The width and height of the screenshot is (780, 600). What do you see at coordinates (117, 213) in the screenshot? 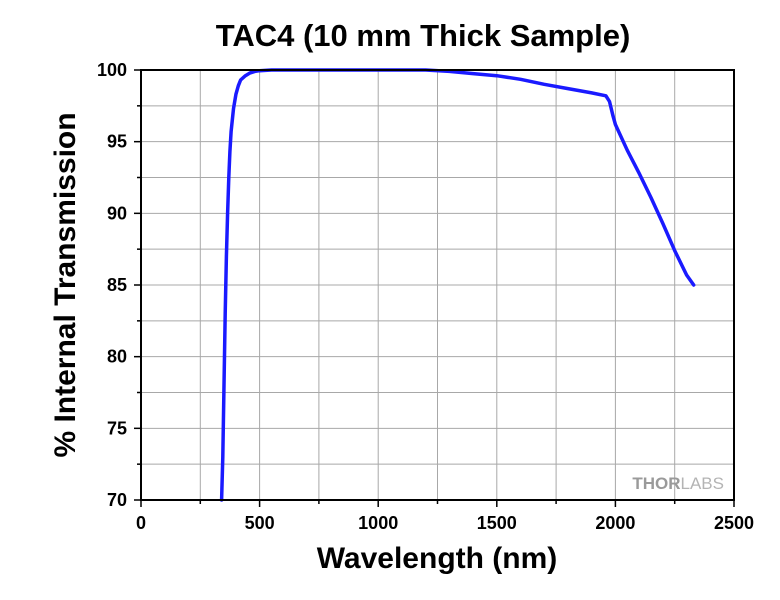
I see `y-tick-label: 90` at bounding box center [117, 213].